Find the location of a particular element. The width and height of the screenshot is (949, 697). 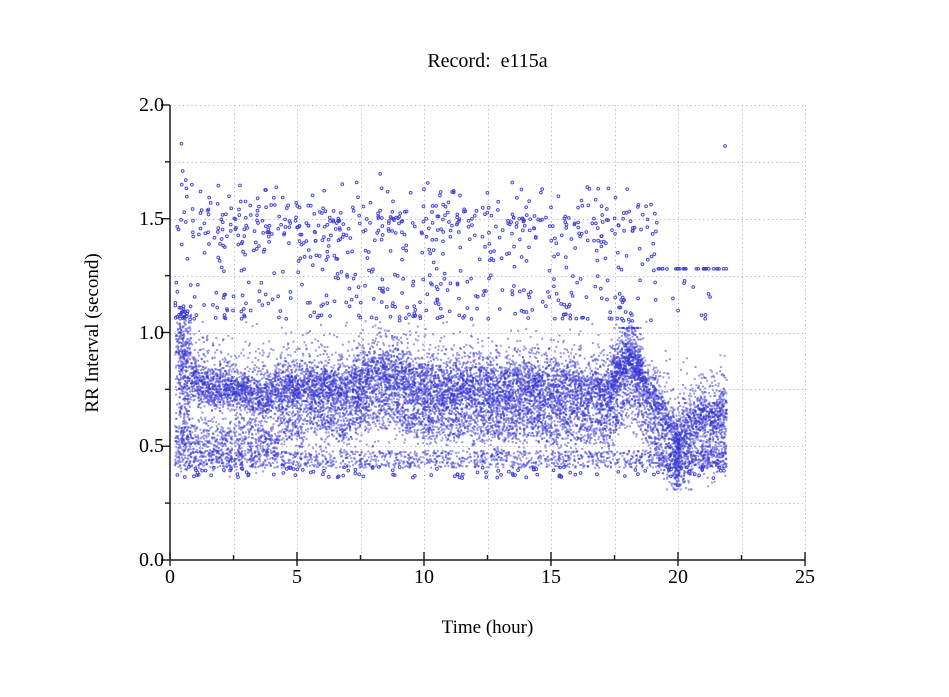

x-axis-title: Time (hour) is located at coordinates (487, 627).